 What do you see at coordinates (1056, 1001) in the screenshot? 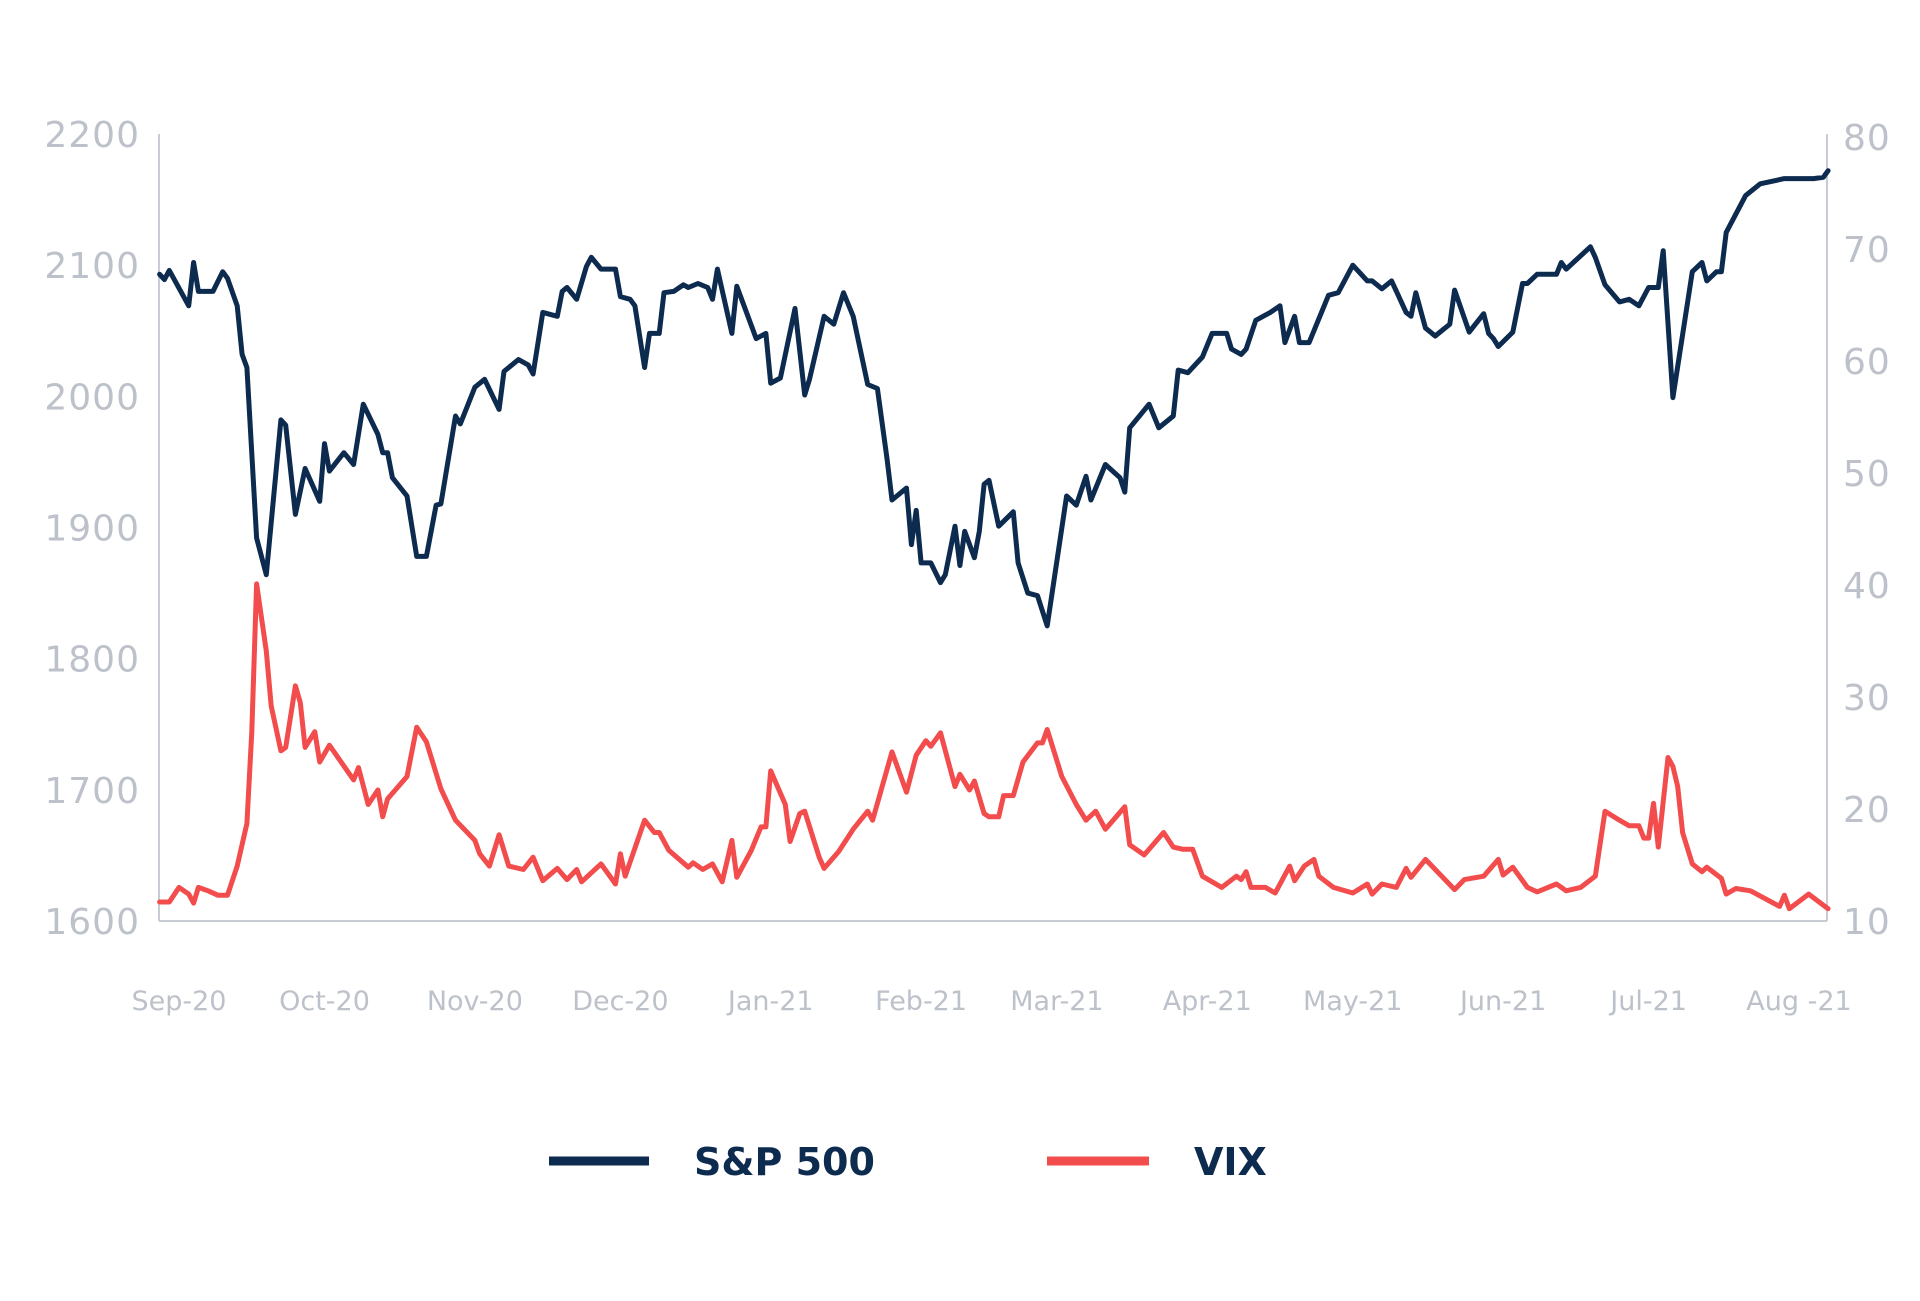
I see `x-tick-label: Mar-21` at bounding box center [1056, 1001].